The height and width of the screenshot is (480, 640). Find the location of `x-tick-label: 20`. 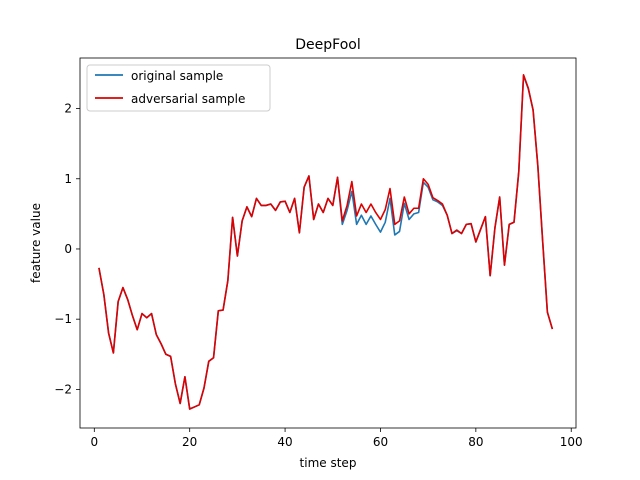

x-tick-label: 20 is located at coordinates (189, 442).